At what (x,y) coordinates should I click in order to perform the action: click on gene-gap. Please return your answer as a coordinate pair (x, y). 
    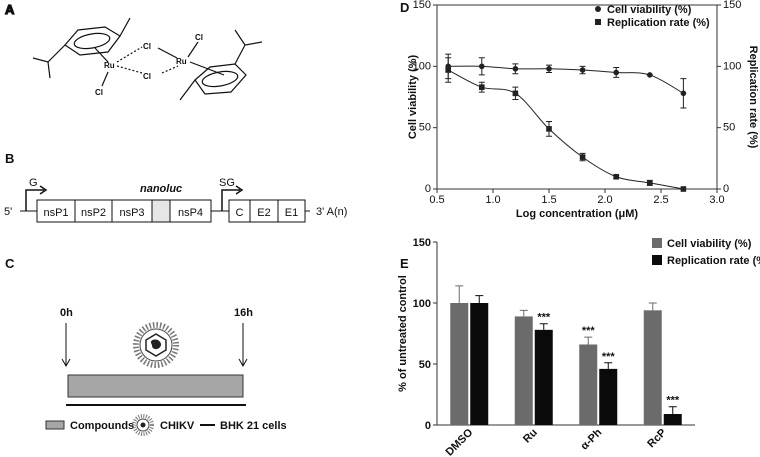
    Looking at the image, I should click on (161, 211).